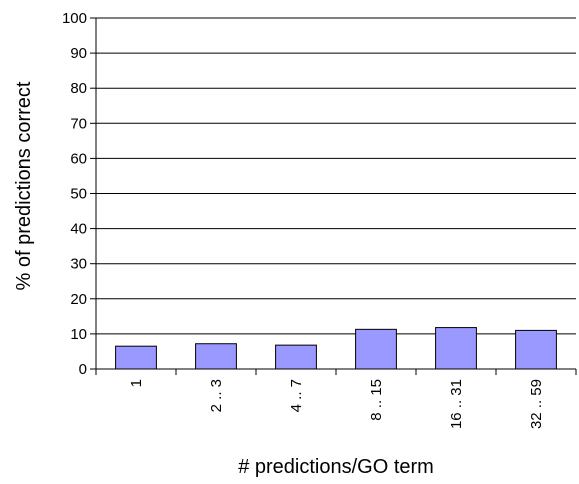 The image size is (579, 484). I want to click on bars, so click(336, 348).